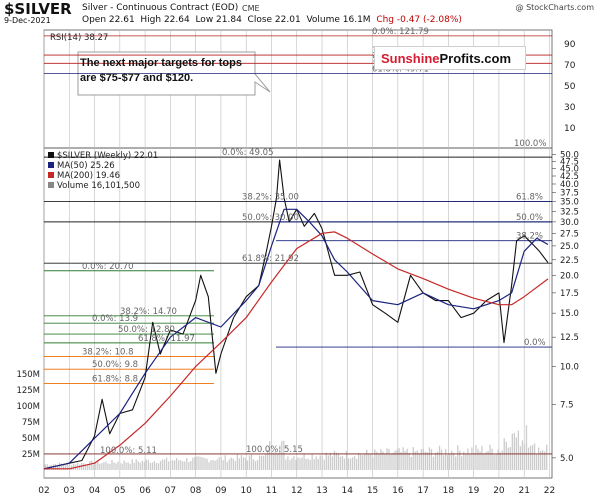 The width and height of the screenshot is (600, 500). What do you see at coordinates (128, 451) in the screenshot?
I see `fib-label: 100.0%: 5.11` at bounding box center [128, 451].